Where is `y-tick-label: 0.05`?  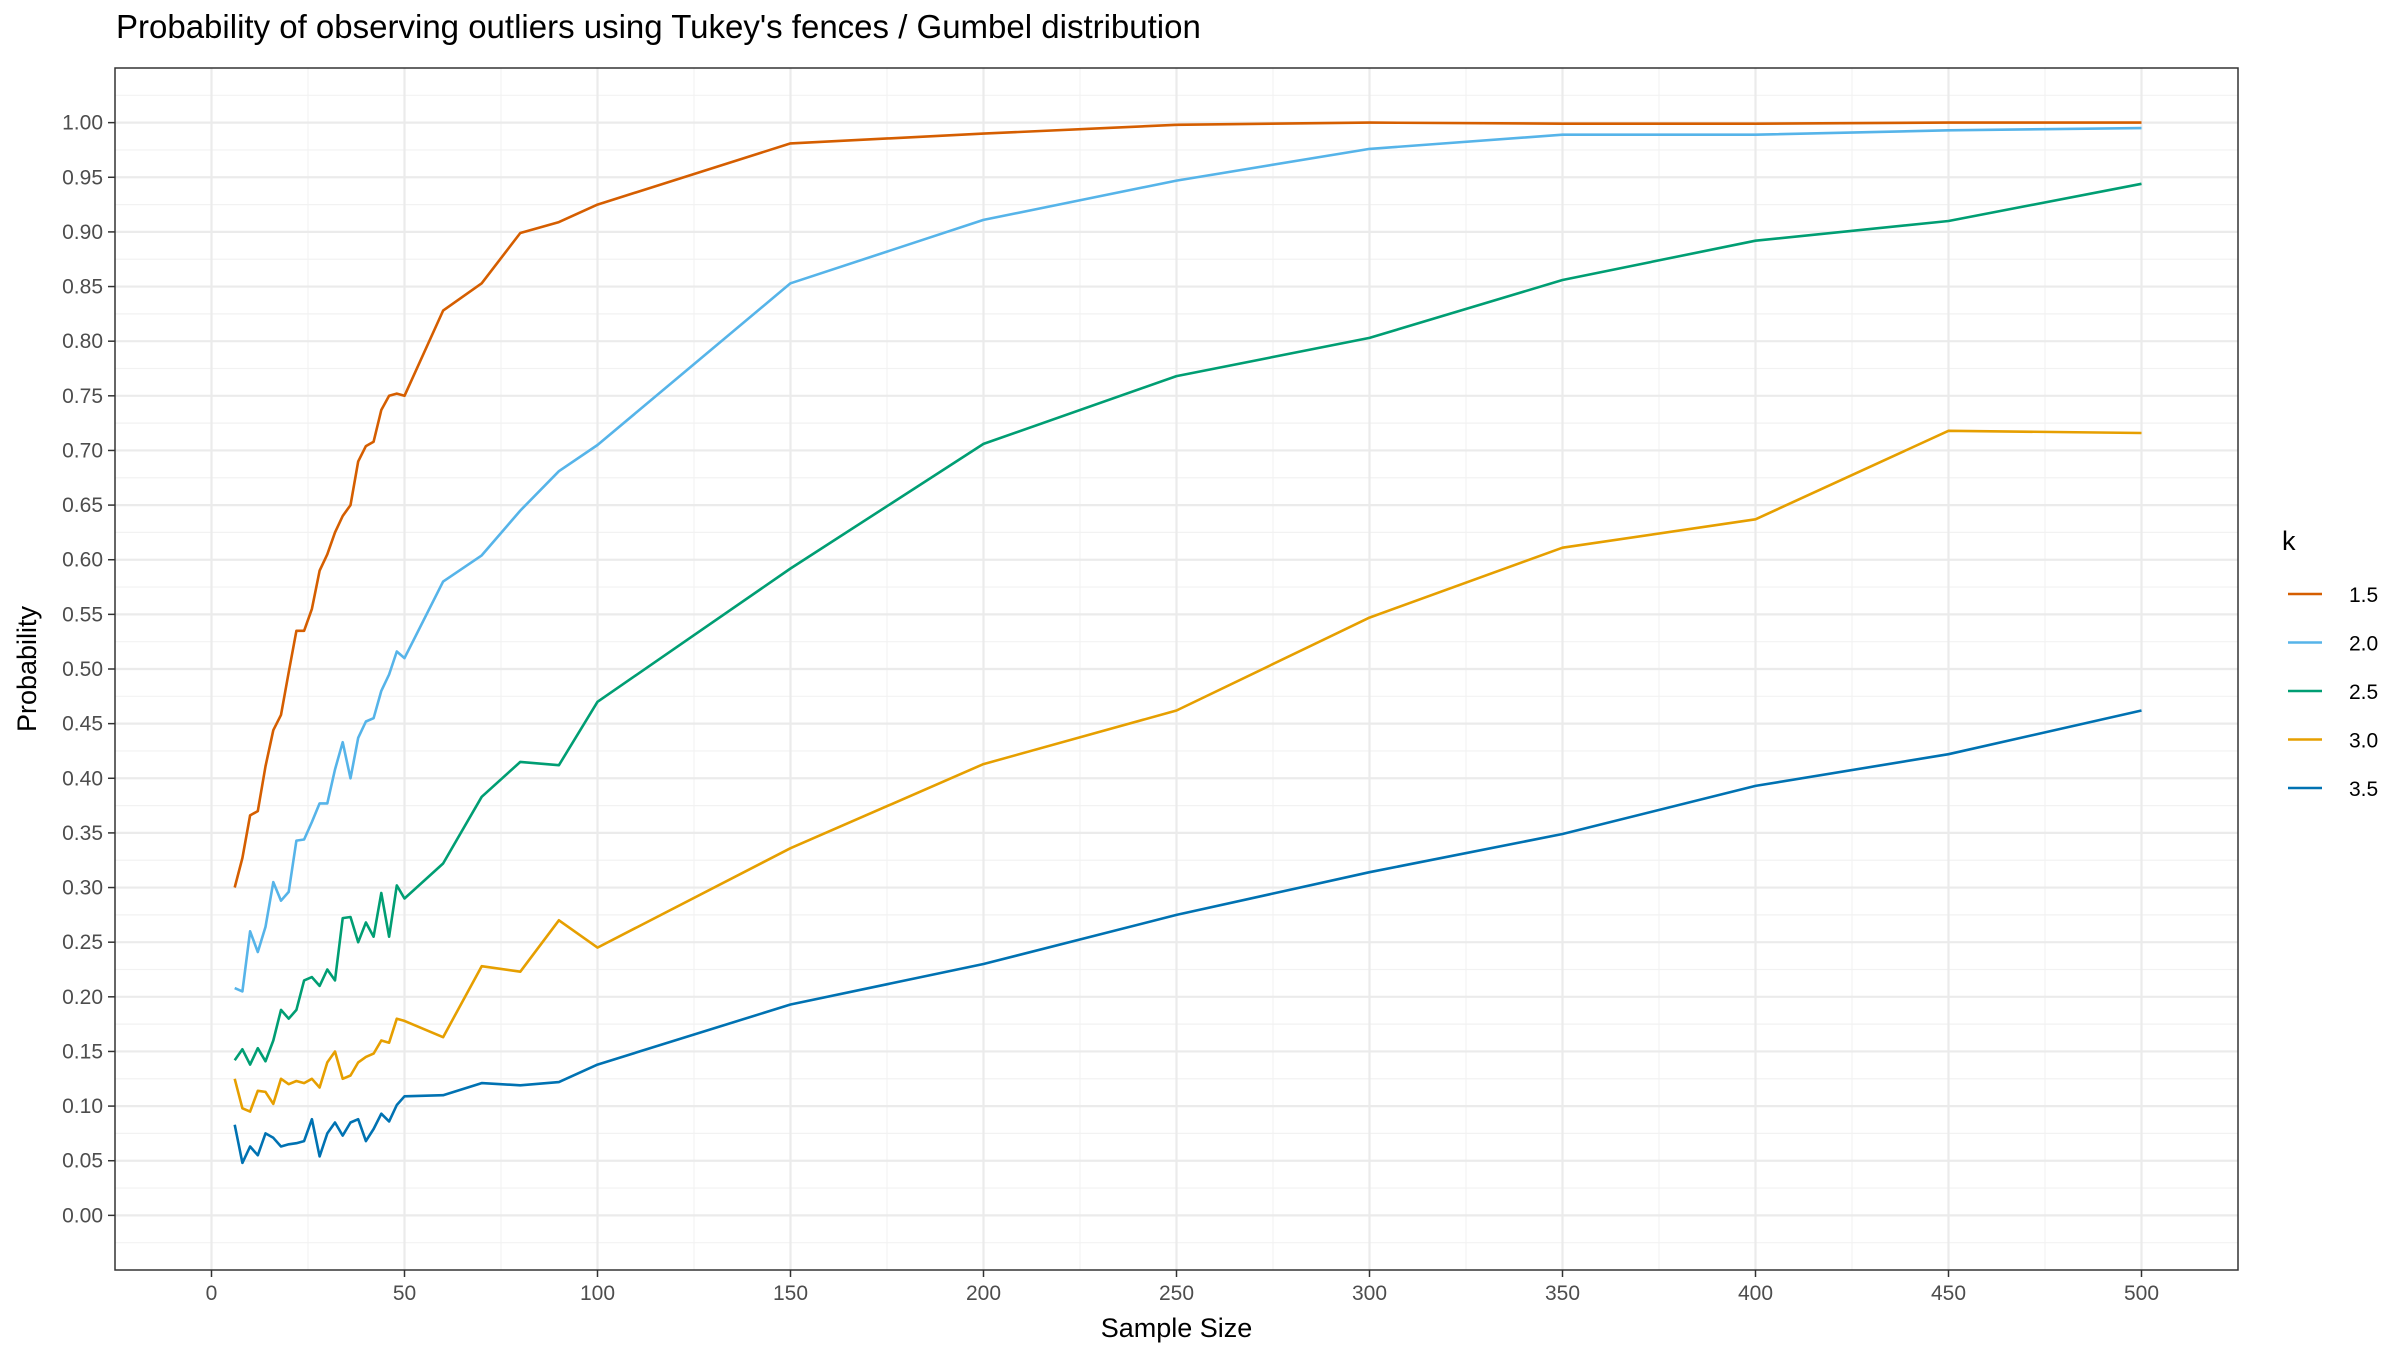 y-tick-label: 0.05 is located at coordinates (82, 1161).